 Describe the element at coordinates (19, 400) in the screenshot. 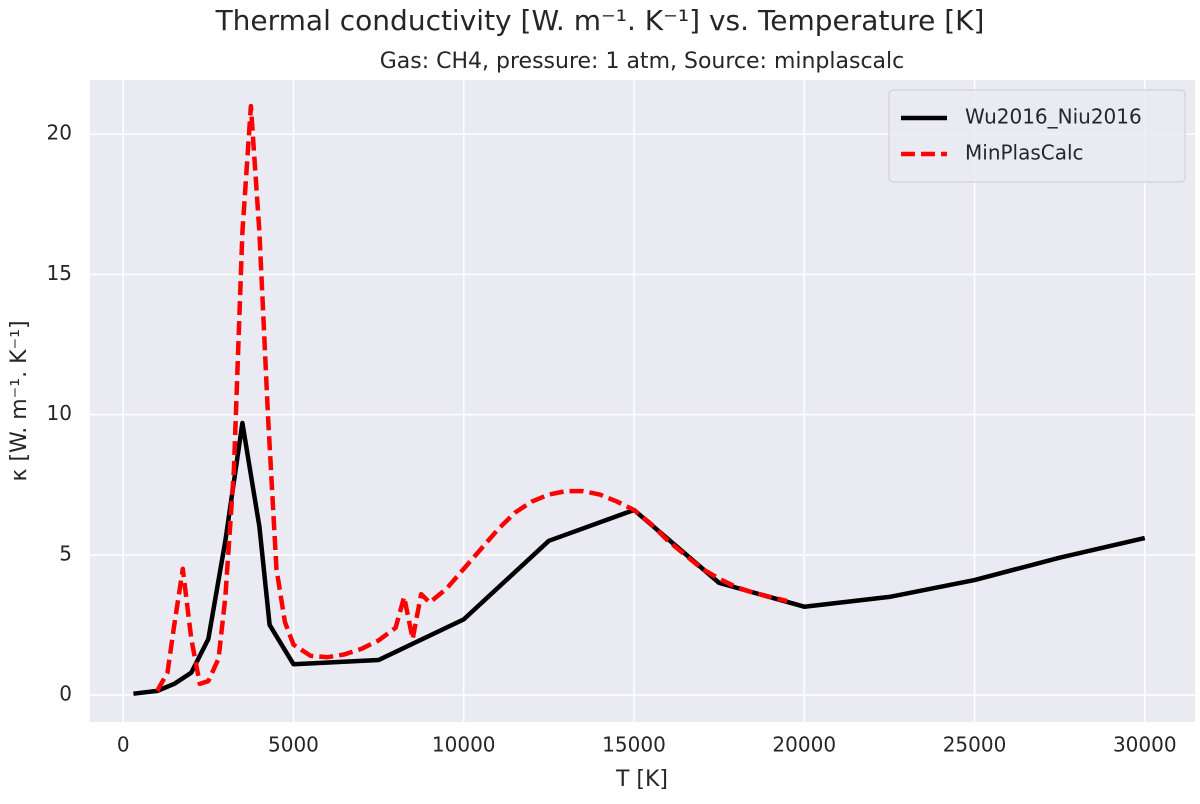

I see `y-axis-label: κ [W. m⁻¹. K⁻¹]` at that location.